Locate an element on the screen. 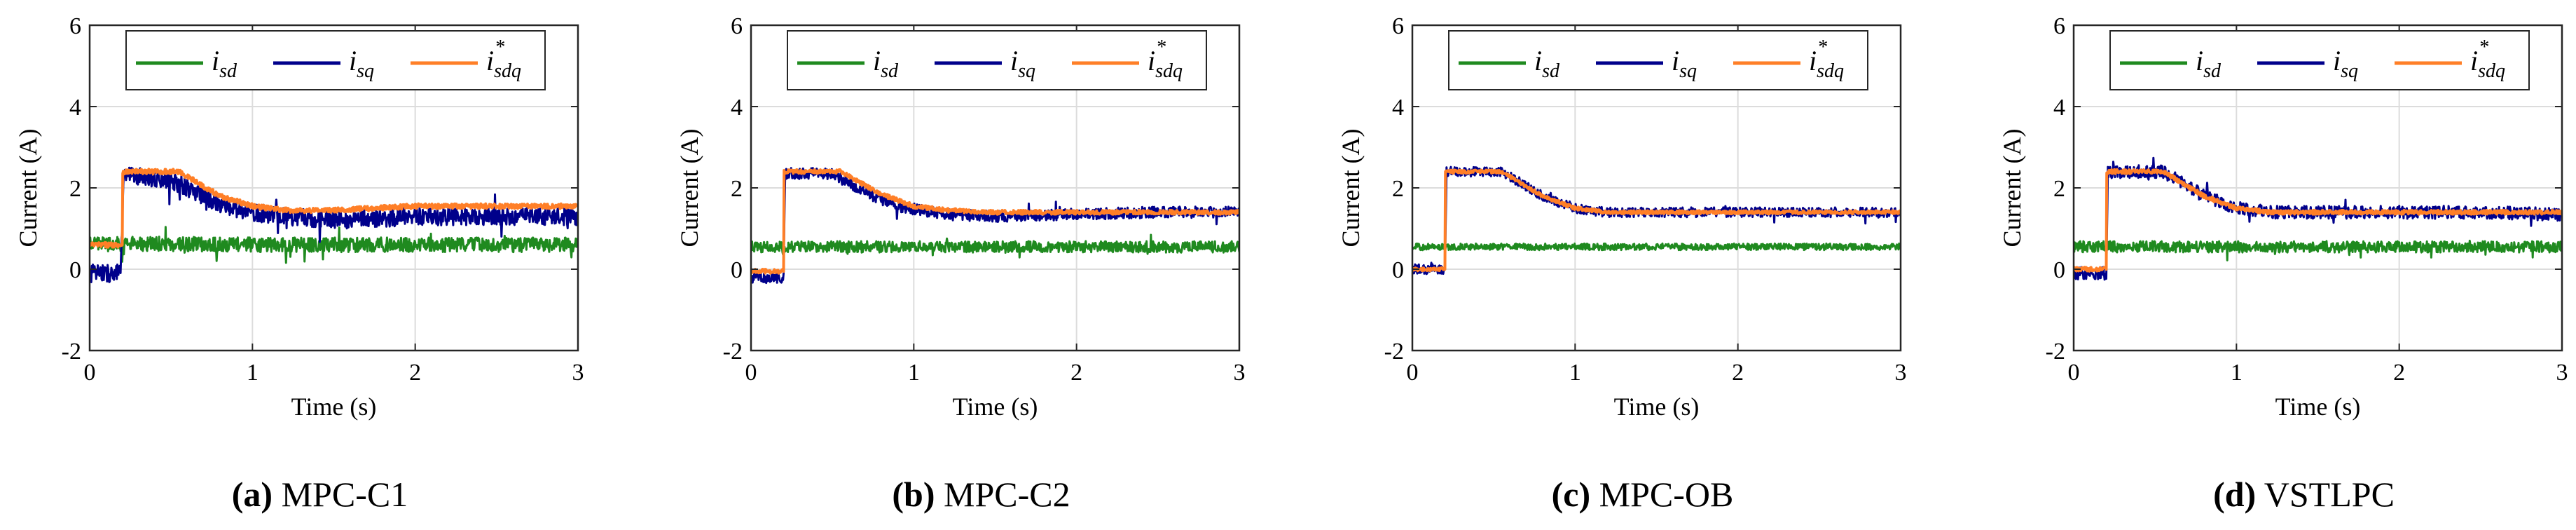 The width and height of the screenshot is (2576, 530). panel-caption: (a) MPC-C1 is located at coordinates (320, 494).